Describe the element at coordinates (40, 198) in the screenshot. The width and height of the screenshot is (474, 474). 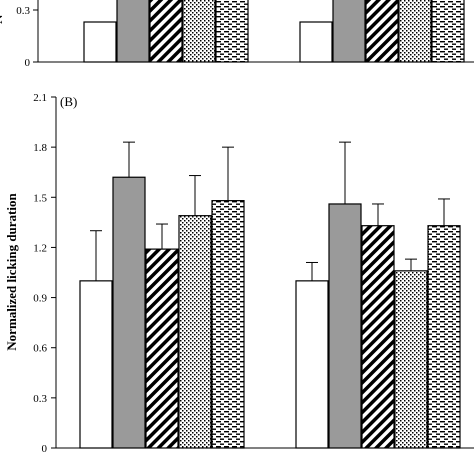
I see `panel-b-ytick-label: 1.5` at that location.